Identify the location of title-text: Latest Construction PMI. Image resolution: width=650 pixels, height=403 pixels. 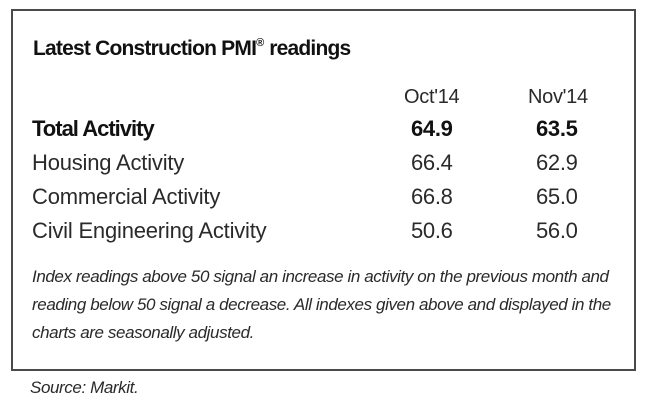
(145, 48).